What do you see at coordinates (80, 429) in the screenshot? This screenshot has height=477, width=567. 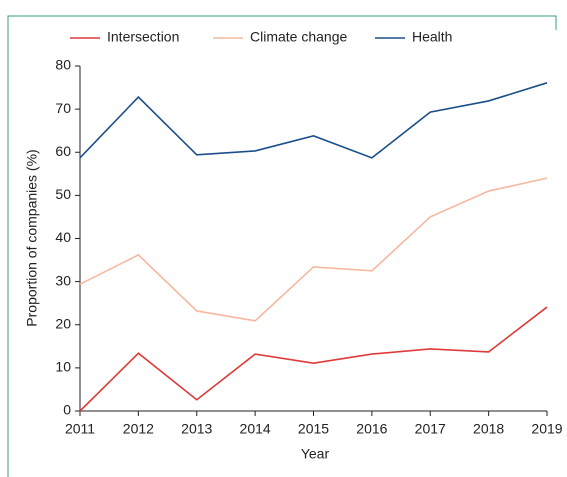 I see `x-tick-label: 2011` at bounding box center [80, 429].